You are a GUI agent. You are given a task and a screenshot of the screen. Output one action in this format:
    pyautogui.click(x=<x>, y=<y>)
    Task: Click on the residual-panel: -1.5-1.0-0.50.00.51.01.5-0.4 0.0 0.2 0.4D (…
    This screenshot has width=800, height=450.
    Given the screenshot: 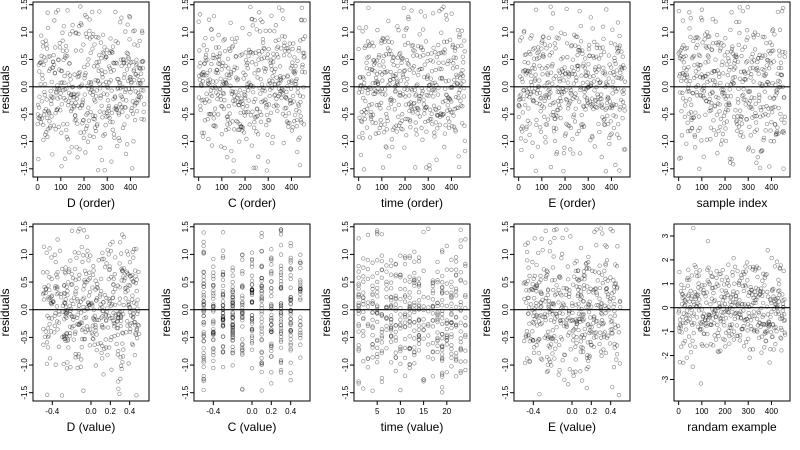 What is the action you would take?
    pyautogui.click(x=75, y=327)
    